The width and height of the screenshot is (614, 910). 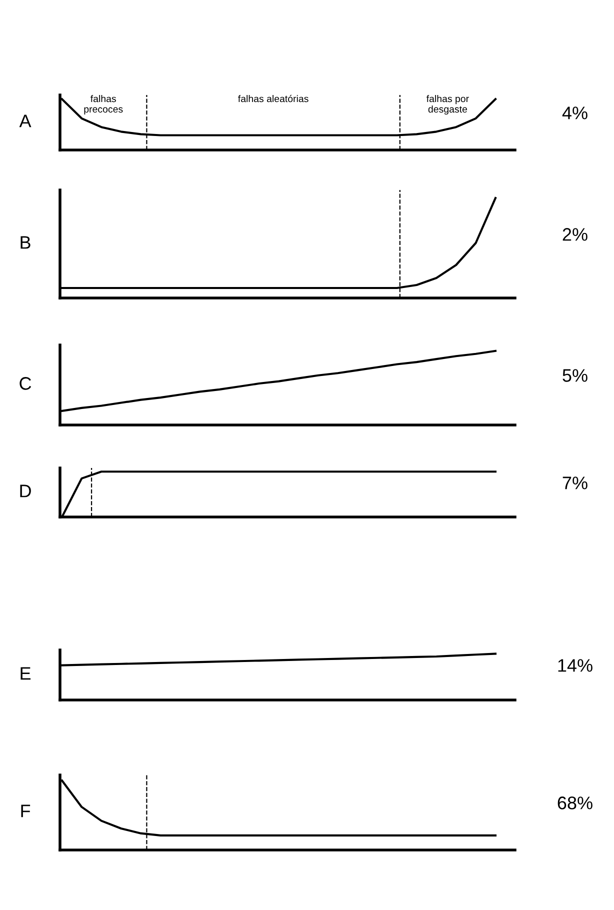 I want to click on y-axis-title: D, so click(x=25, y=491).